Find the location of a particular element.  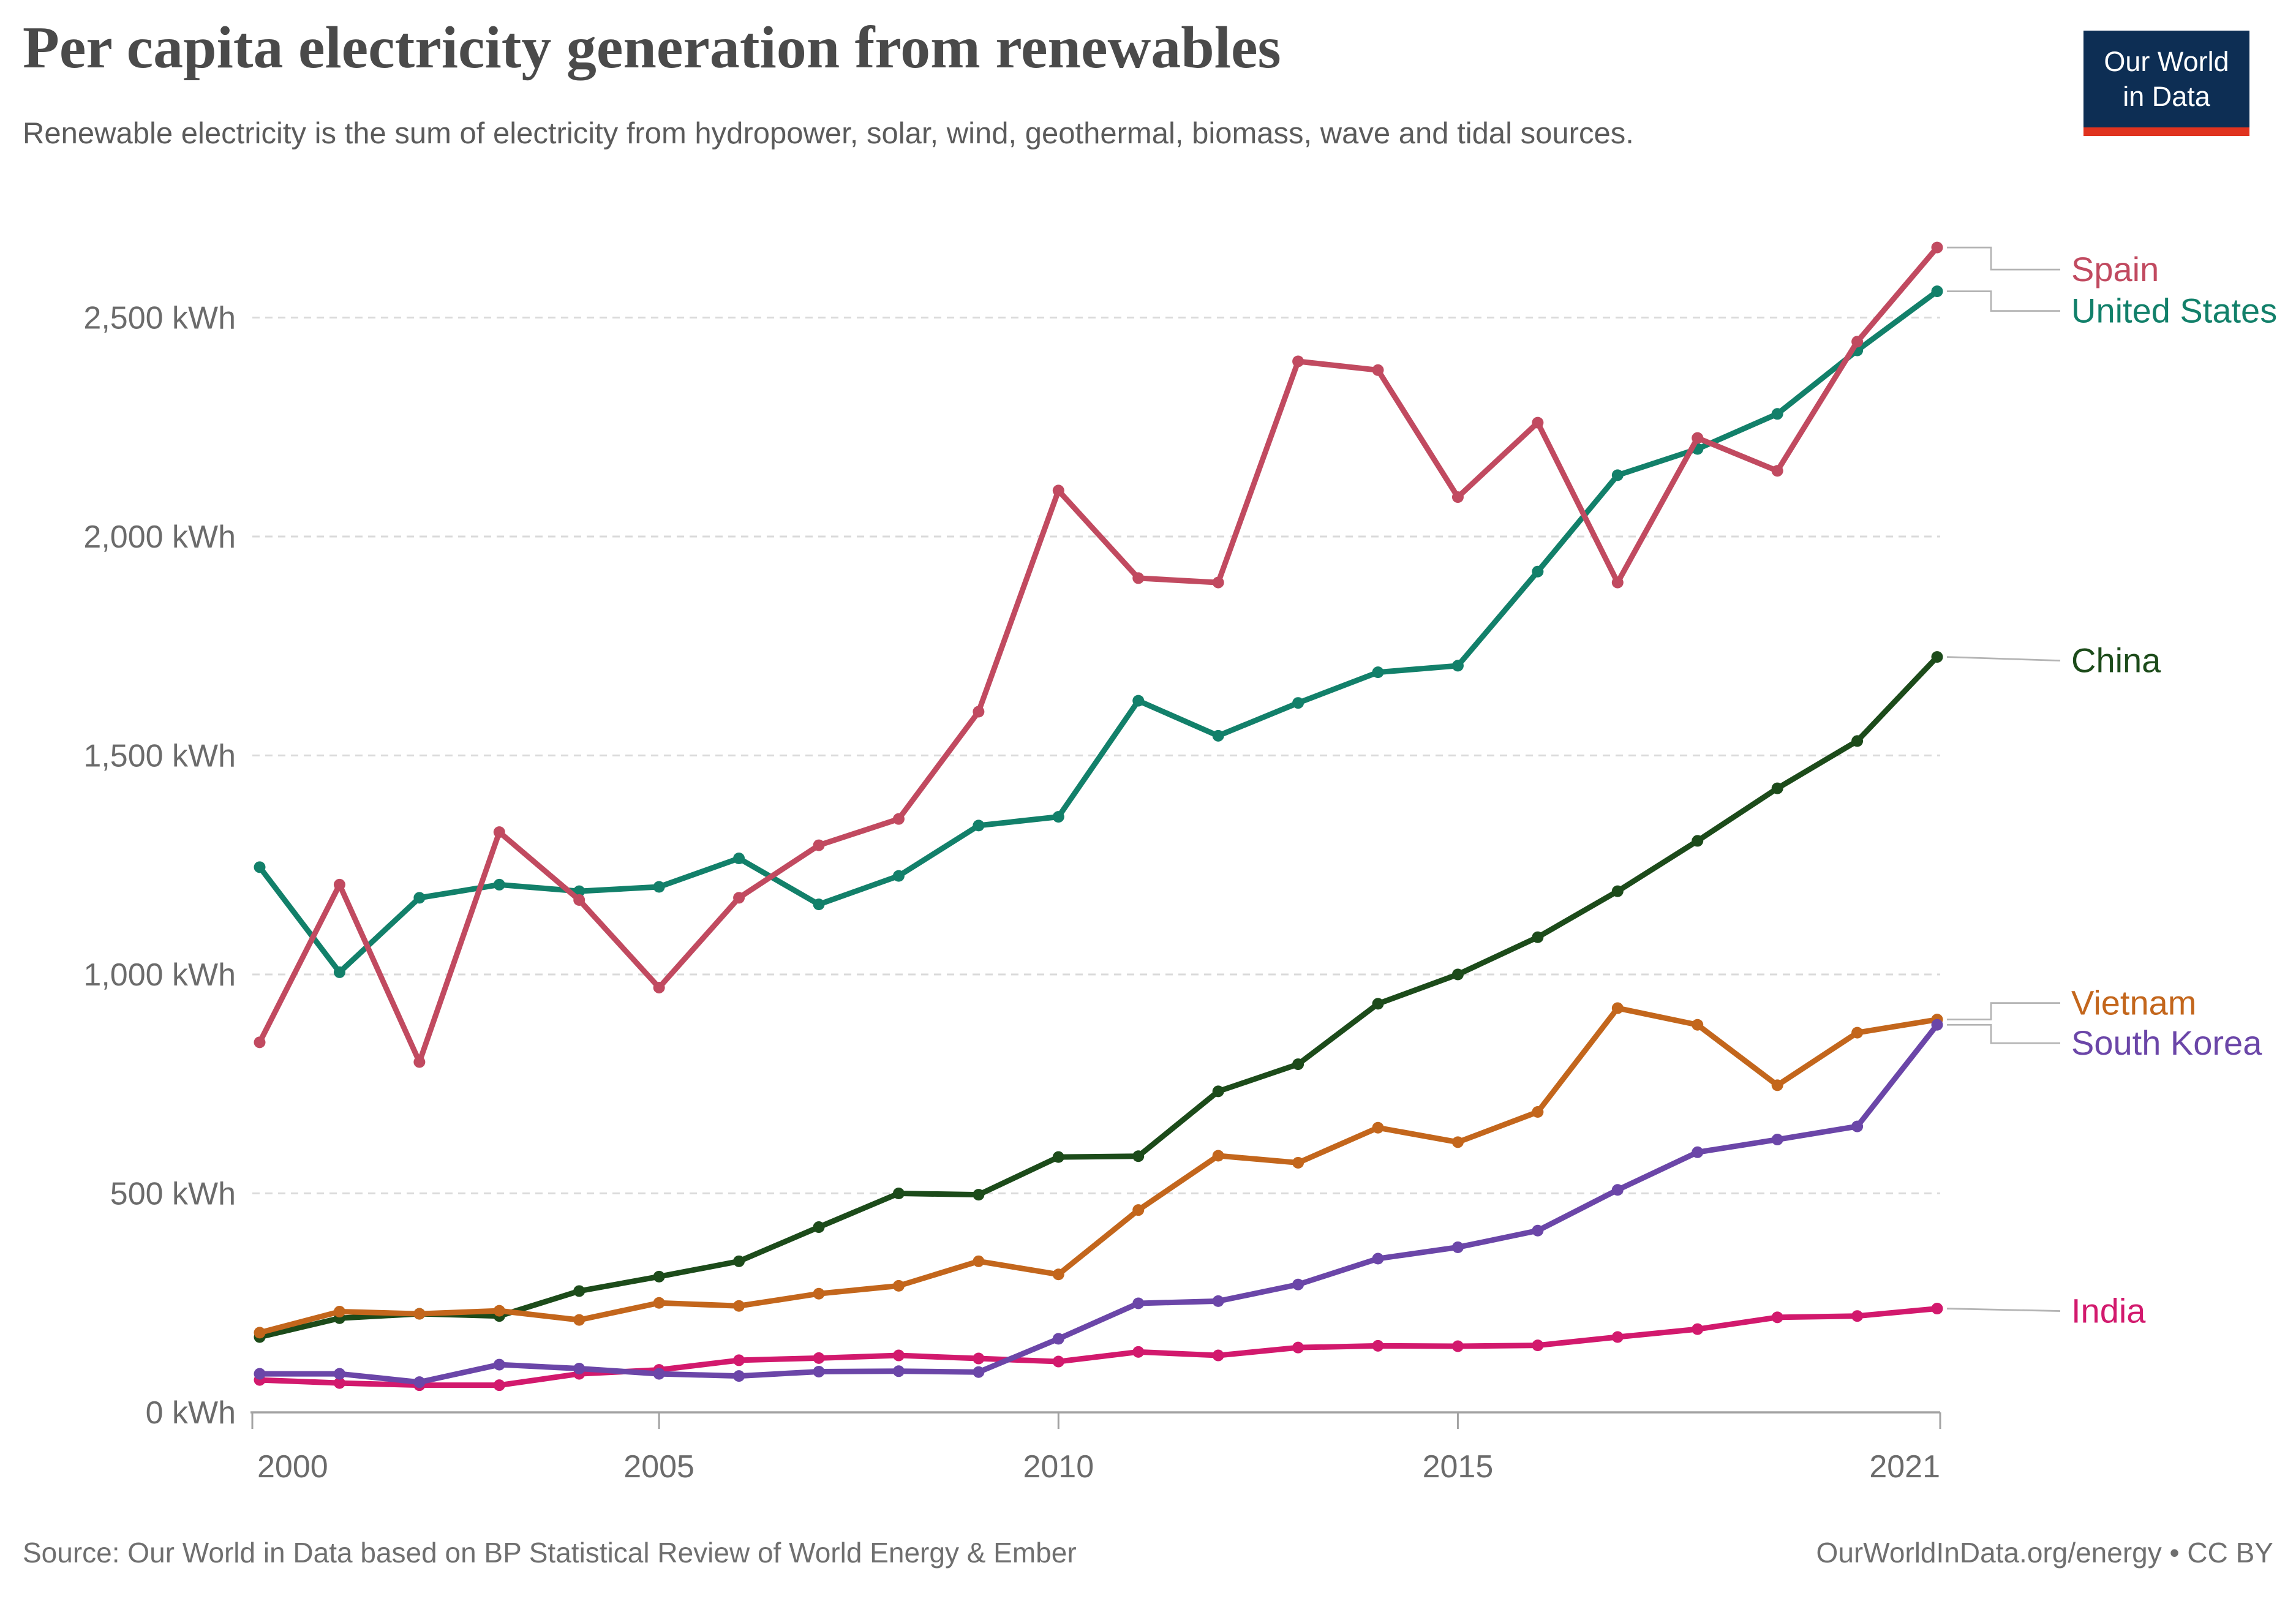

series-point-india-2019 is located at coordinates (1777, 1317).